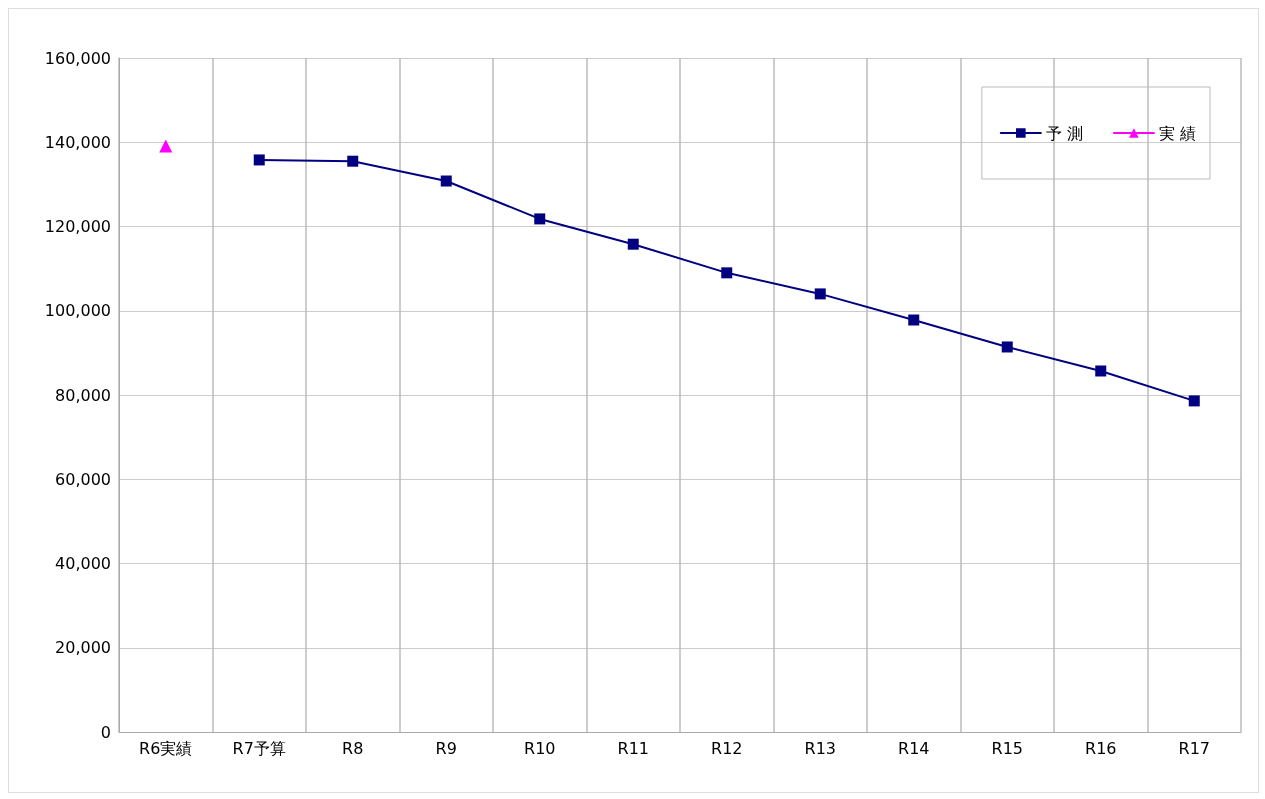 This screenshot has width=1265, height=799. What do you see at coordinates (633, 748) in the screenshot?
I see `x-tick-label: R11` at bounding box center [633, 748].